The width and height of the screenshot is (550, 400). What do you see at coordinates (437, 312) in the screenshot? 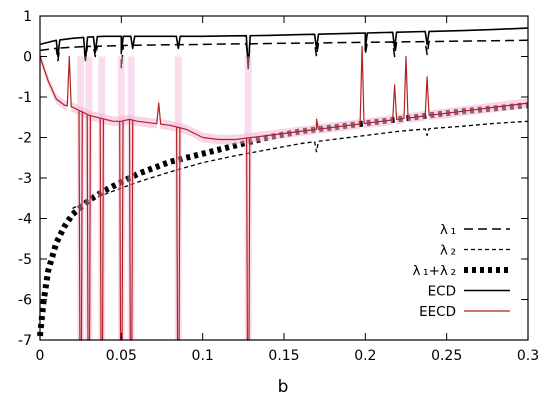
I see `legend-label-4: EECD` at bounding box center [437, 312].